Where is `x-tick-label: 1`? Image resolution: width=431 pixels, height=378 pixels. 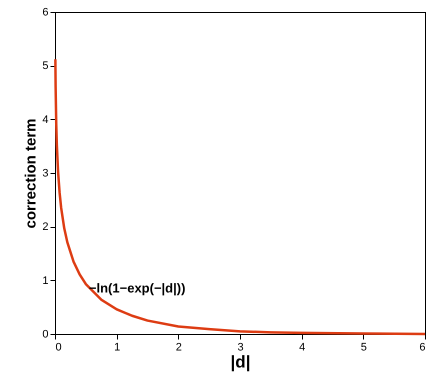
x-tick-label: 1 is located at coordinates (117, 348).